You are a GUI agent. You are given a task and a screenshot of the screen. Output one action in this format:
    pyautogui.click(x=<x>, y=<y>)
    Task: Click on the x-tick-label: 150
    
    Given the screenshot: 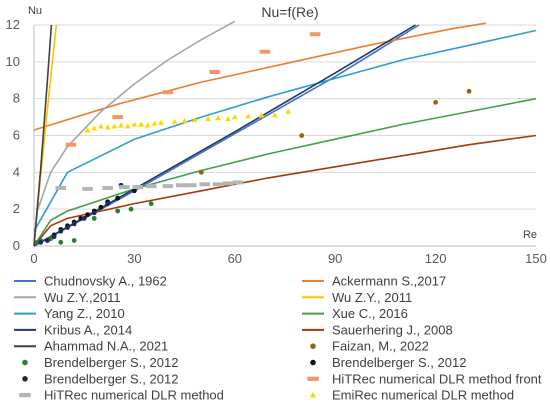 What is the action you would take?
    pyautogui.click(x=536, y=258)
    